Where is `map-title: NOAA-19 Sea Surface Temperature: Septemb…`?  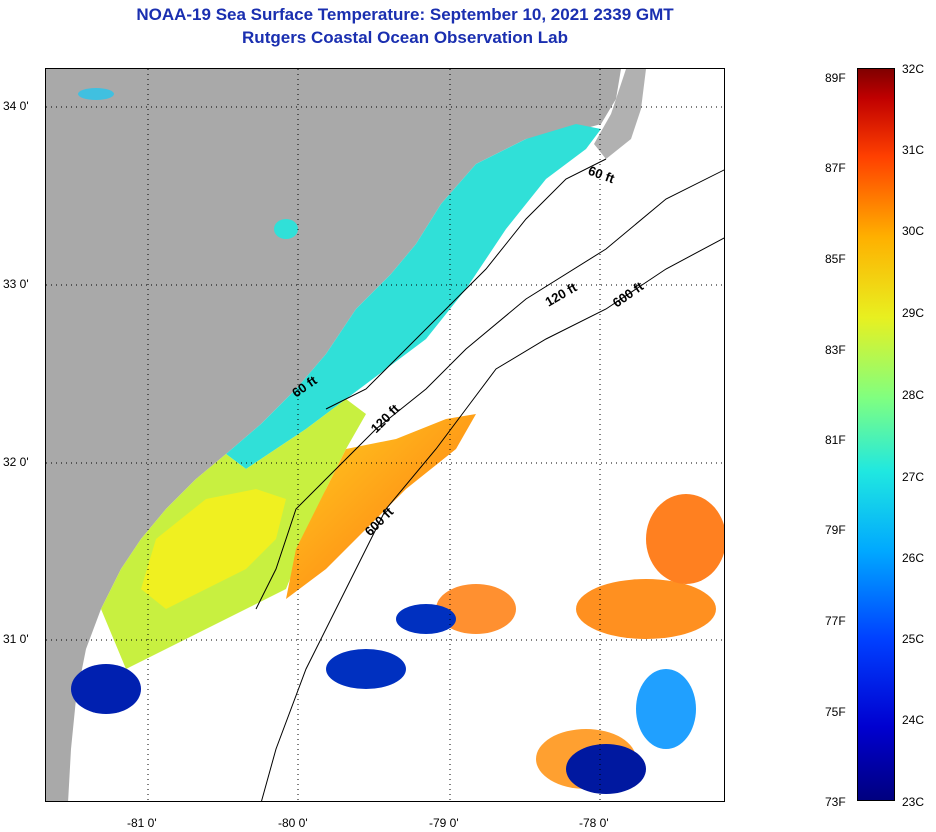
map-title: NOAA-19 Sea Surface Temperature: Septemb… is located at coordinates (405, 14).